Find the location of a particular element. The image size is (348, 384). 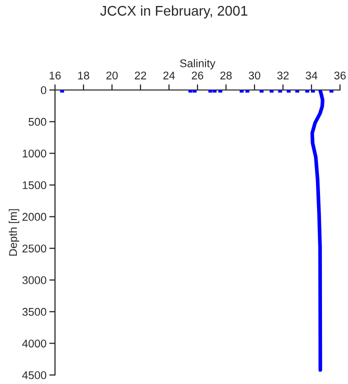

x-tick-label: 30 is located at coordinates (254, 76).